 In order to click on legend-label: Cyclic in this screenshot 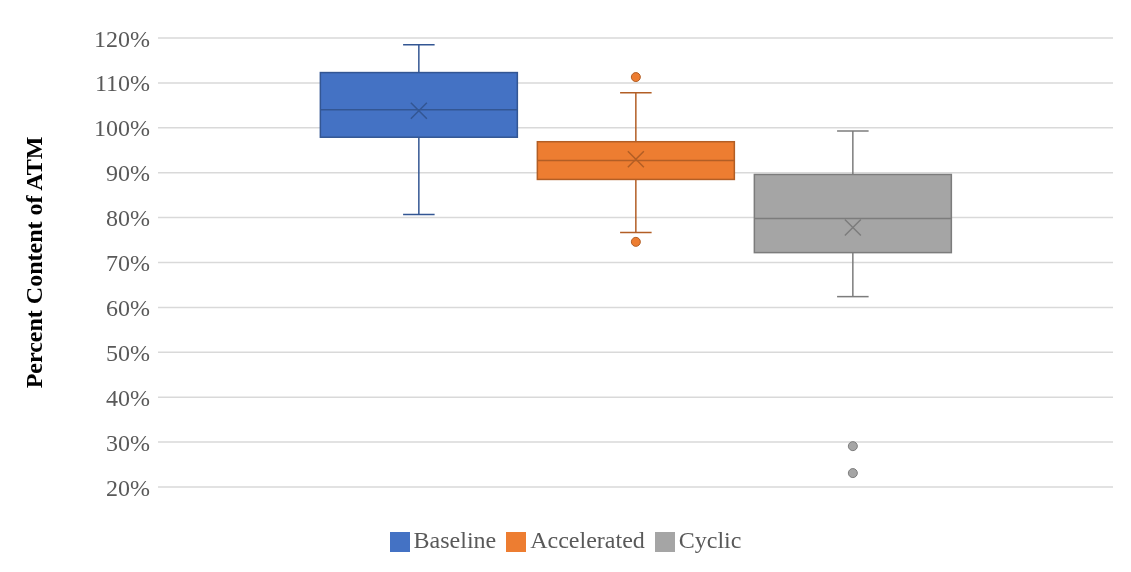, I will do `click(710, 540)`.